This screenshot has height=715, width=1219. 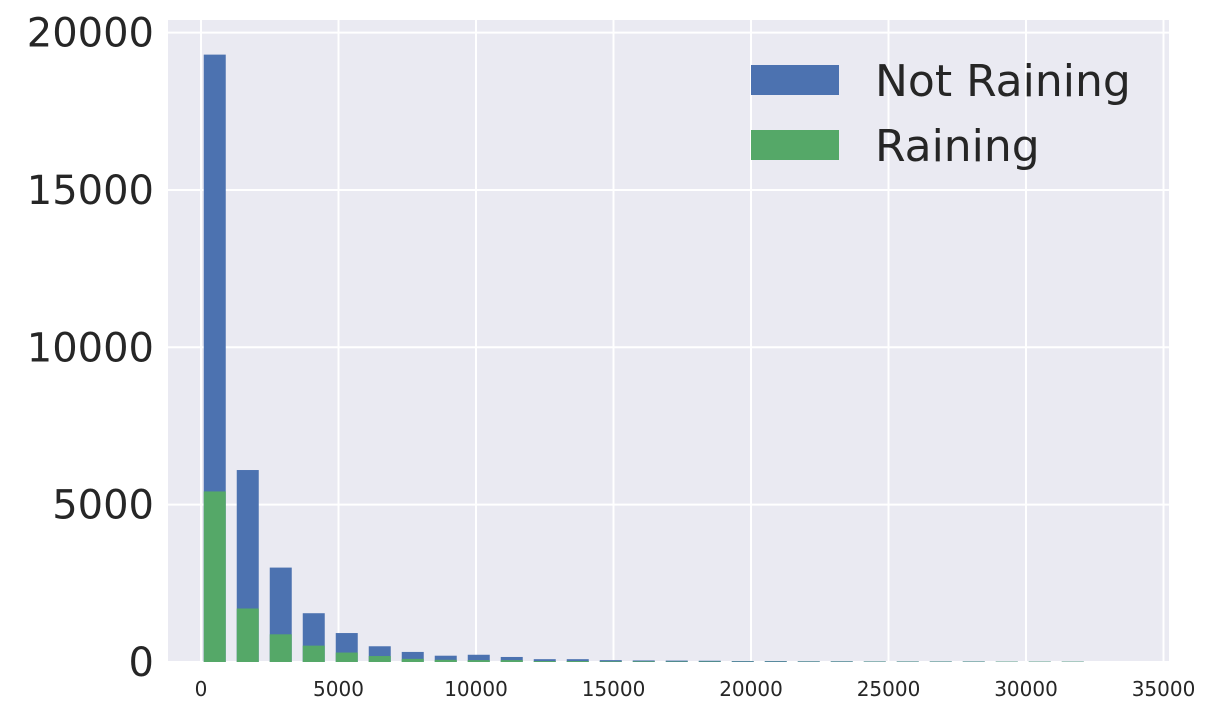 I want to click on legend-label-not-raining: Not Raining, so click(x=1003, y=81).